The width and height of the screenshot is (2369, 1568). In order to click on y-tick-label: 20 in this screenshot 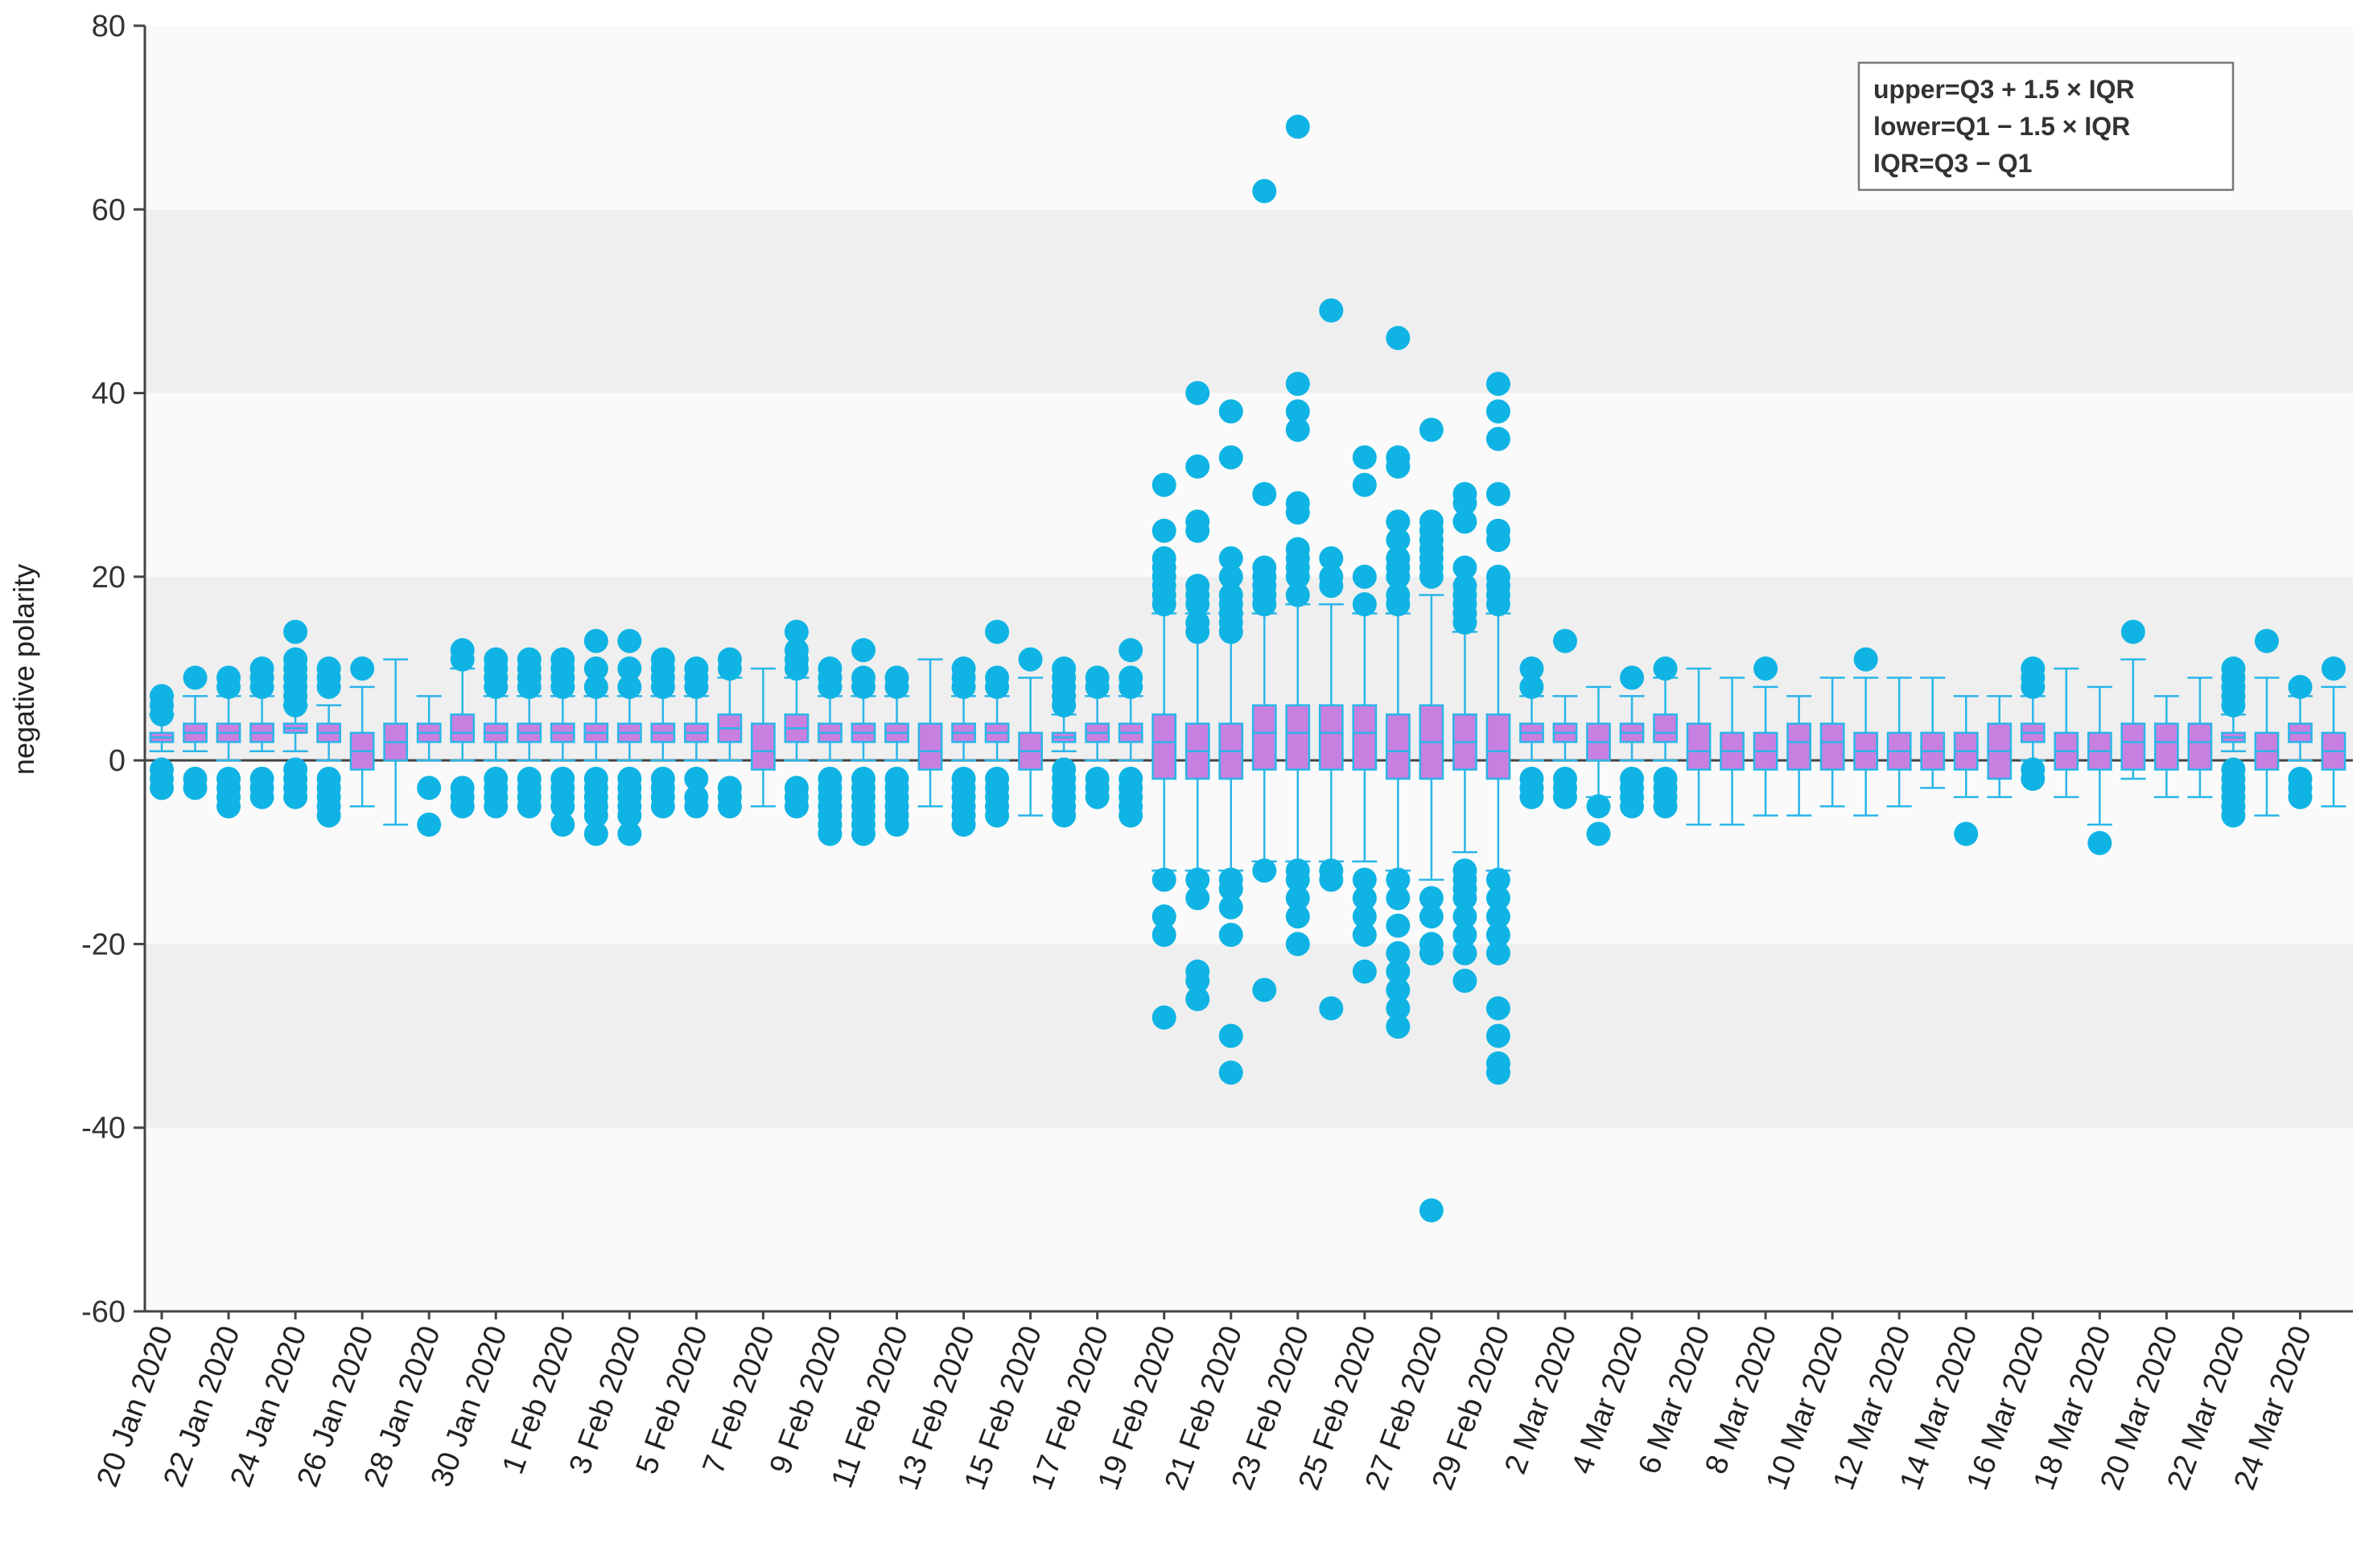, I will do `click(109, 578)`.